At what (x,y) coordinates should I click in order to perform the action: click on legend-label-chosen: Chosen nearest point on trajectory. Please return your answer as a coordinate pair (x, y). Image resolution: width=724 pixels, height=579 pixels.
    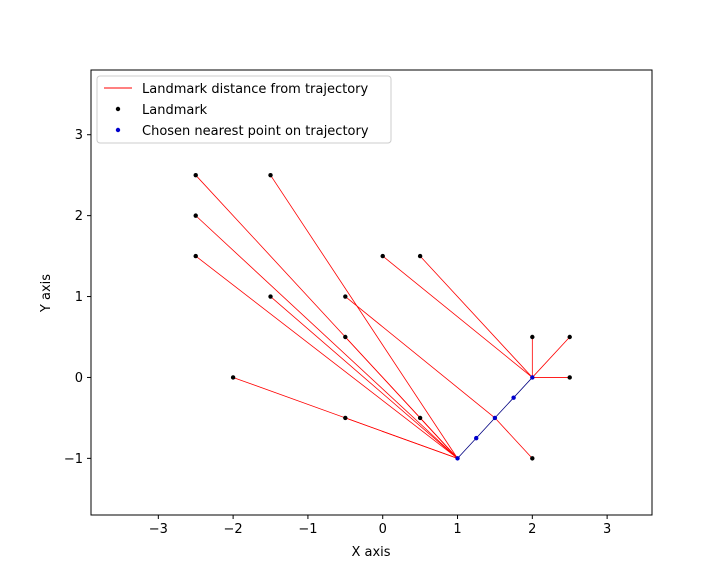
    Looking at the image, I should click on (255, 131).